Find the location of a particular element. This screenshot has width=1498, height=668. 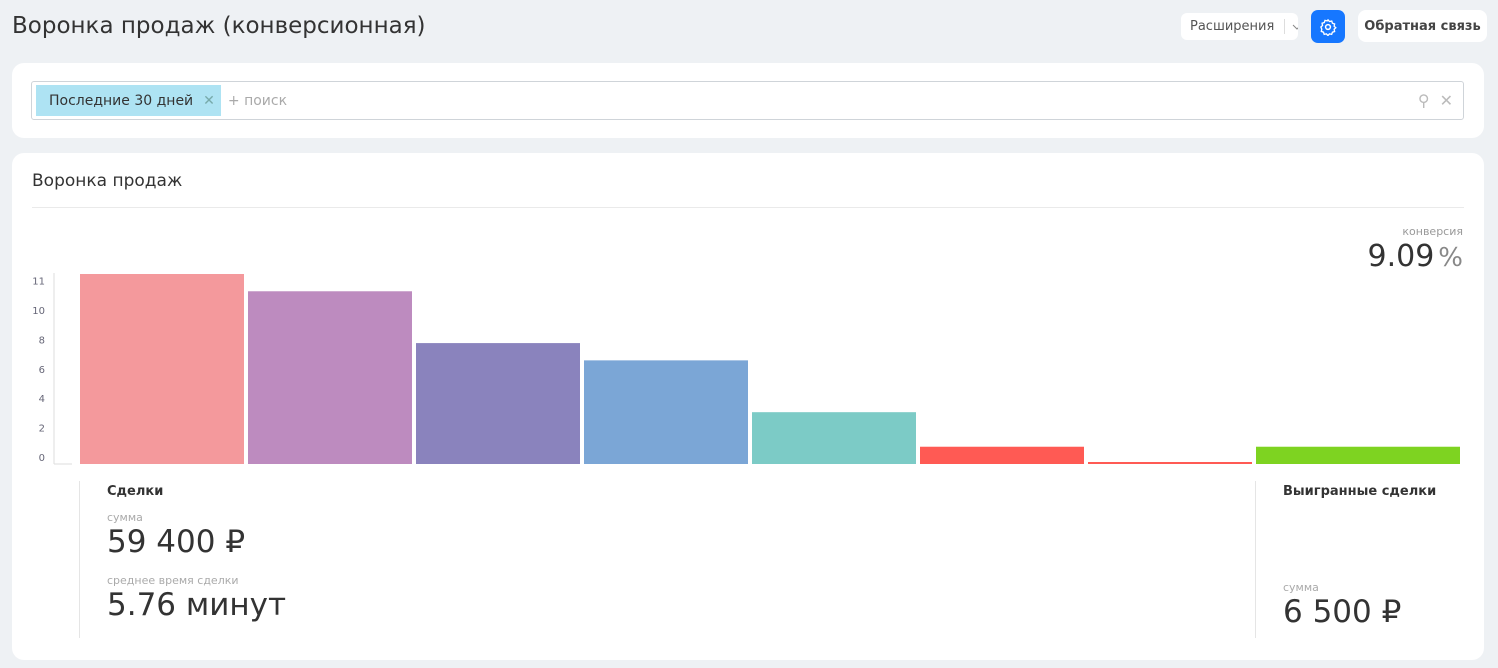

chip-close-icon: ✕ is located at coordinates (209, 100).